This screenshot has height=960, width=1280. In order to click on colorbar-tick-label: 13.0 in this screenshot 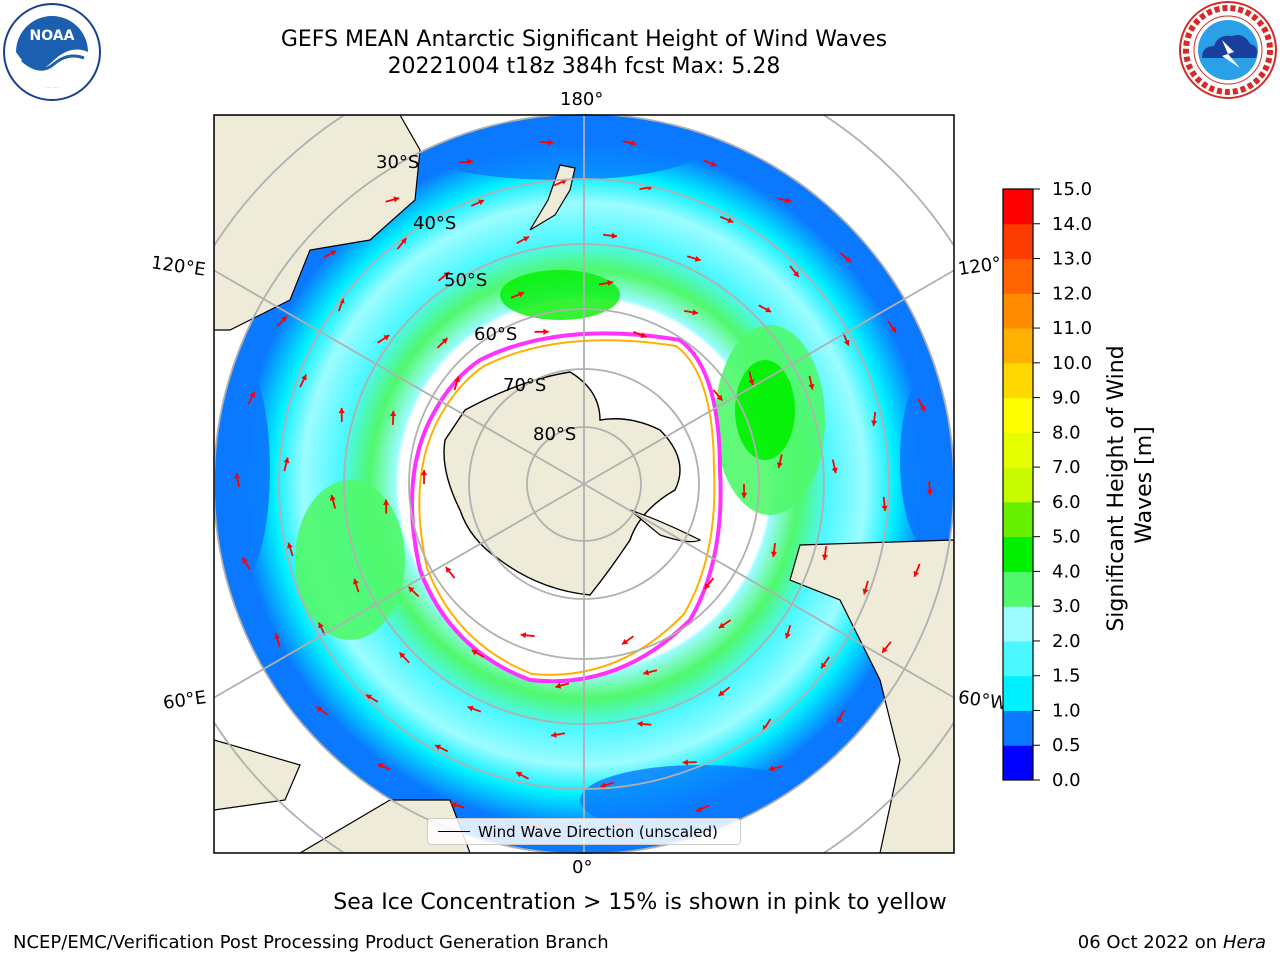, I will do `click(1072, 259)`.